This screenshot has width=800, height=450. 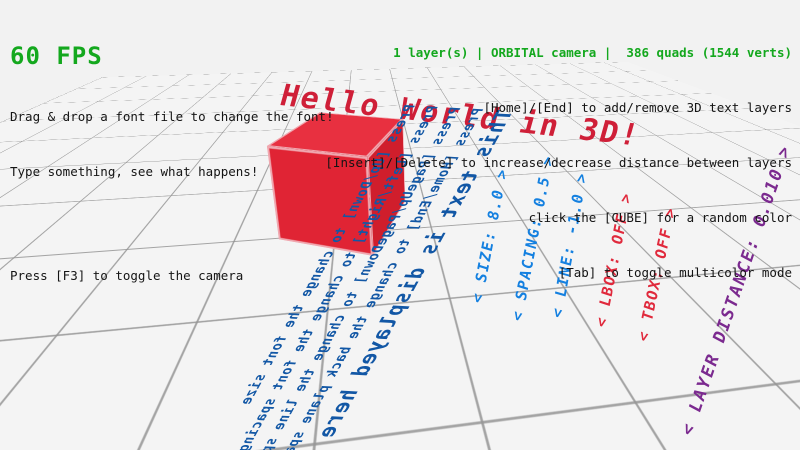 I want to click on spacer, so click(x=172, y=223).